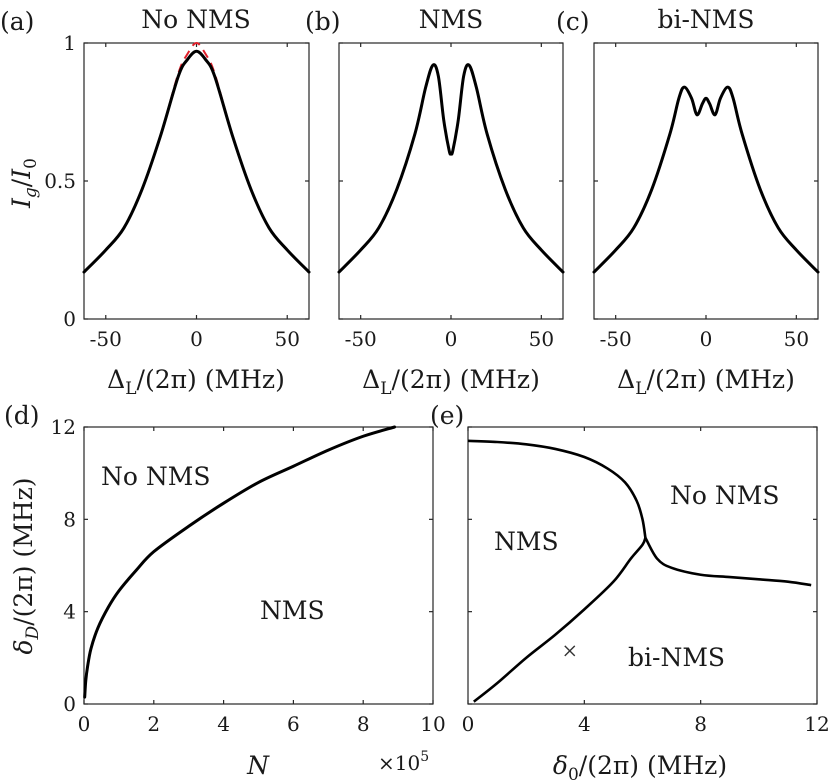  I want to click on y-tick-label: 12, so click(63, 427).